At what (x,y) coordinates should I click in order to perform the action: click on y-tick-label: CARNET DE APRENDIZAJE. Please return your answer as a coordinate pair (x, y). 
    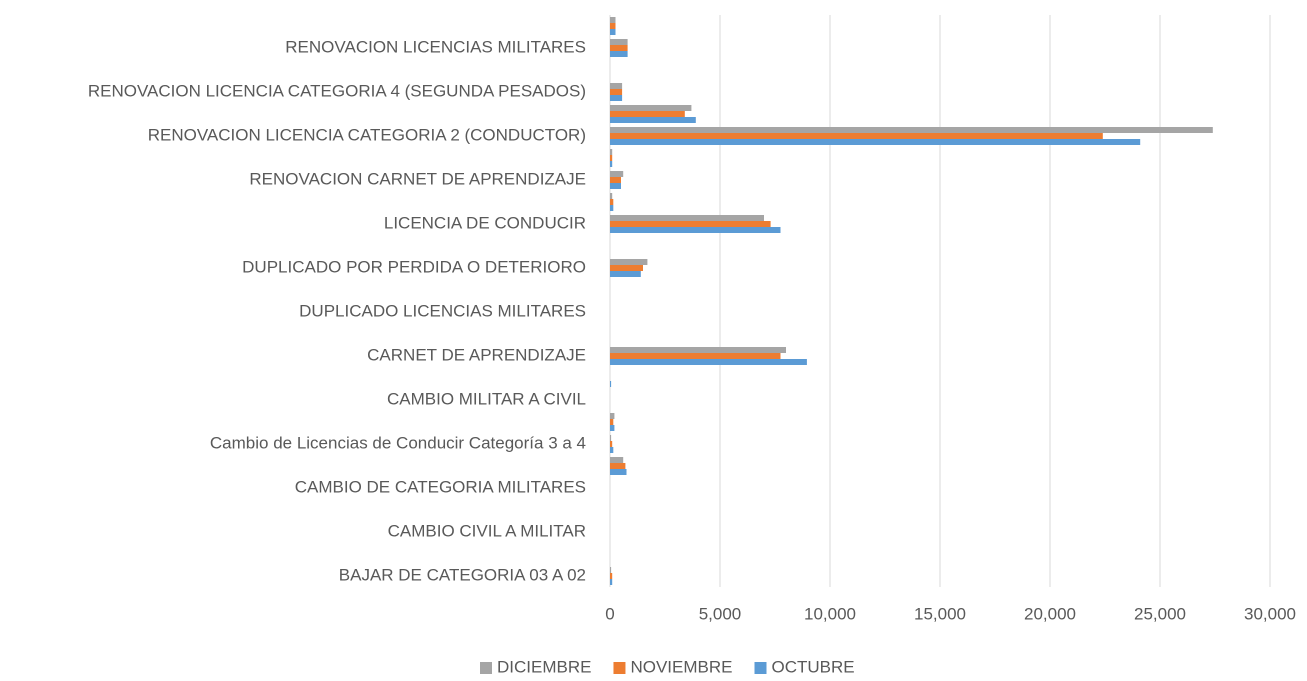
    Looking at the image, I should click on (476, 354).